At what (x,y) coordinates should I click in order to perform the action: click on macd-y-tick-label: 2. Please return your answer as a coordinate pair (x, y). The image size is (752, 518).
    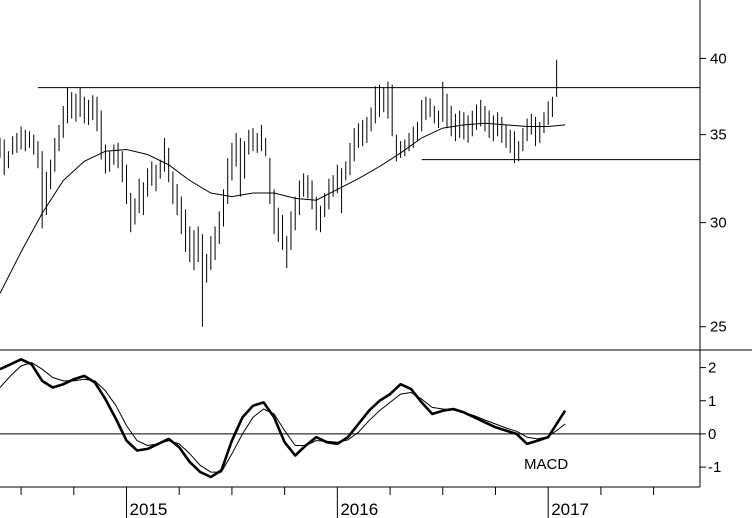
    Looking at the image, I should click on (712, 368).